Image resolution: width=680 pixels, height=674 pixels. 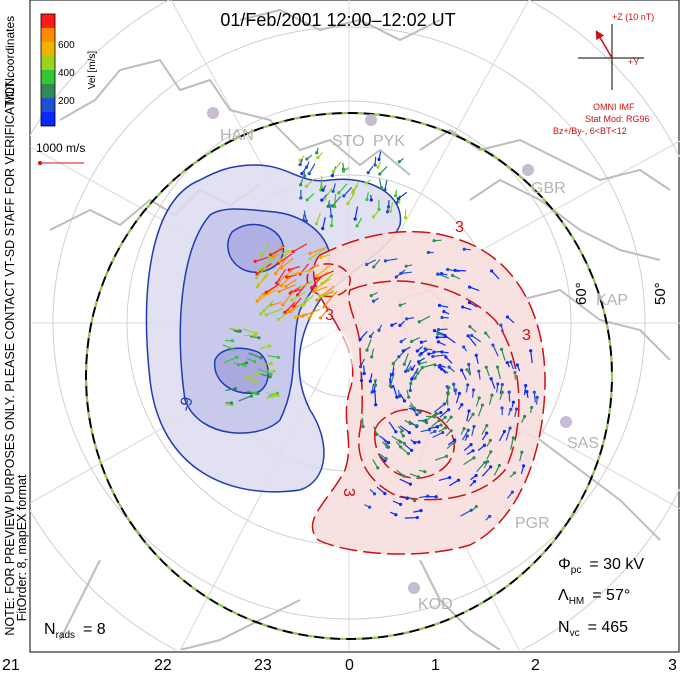 What do you see at coordinates (601, 566) in the screenshot?
I see `phi-pc-stat: Φpc = 30 kV` at bounding box center [601, 566].